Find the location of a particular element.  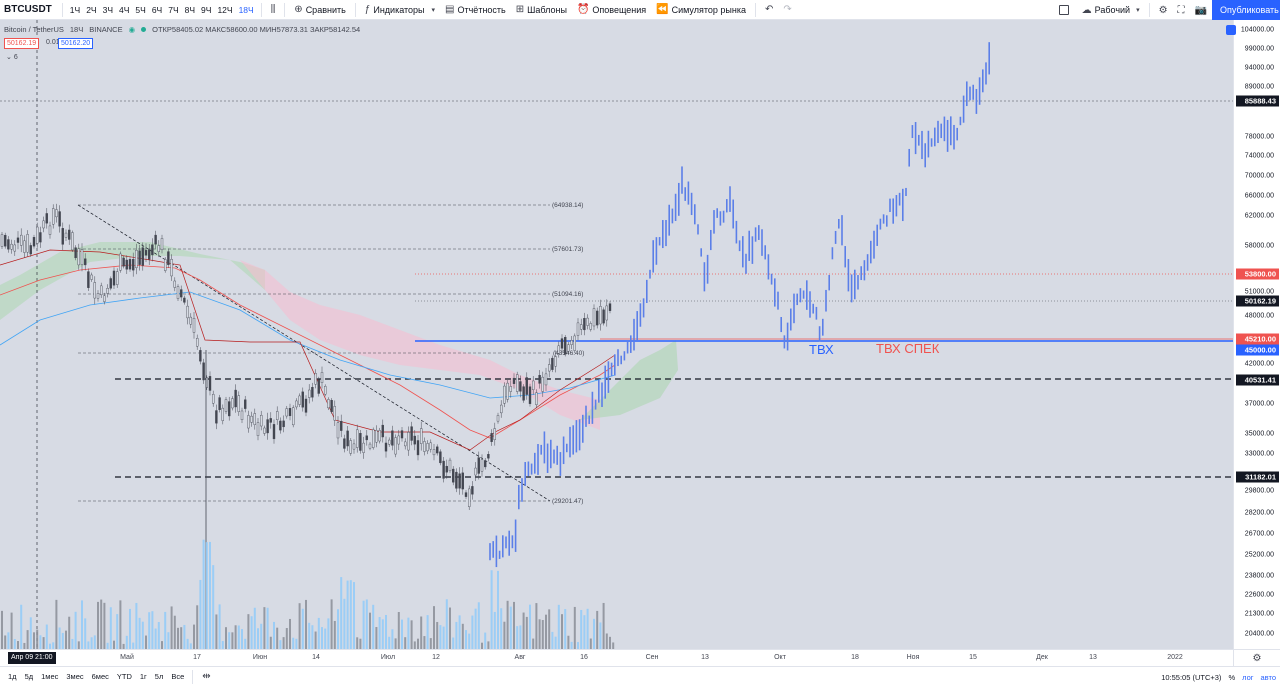

reports-button: ▤ Отчётность is located at coordinates (475, 9).